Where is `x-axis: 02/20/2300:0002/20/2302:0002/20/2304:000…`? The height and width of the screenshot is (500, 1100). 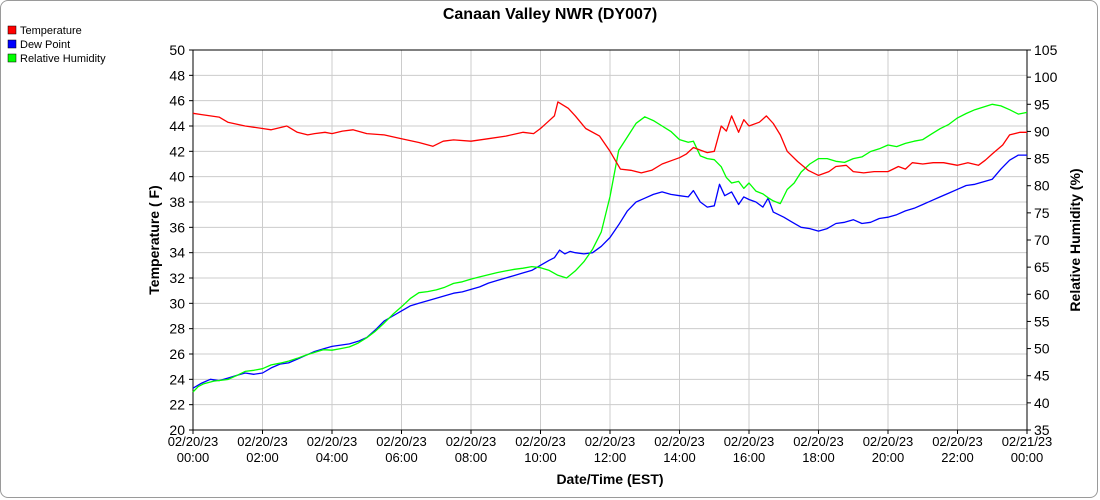
x-axis: 02/20/2300:0002/20/2302:0002/20/2304:000… is located at coordinates (610, 447).